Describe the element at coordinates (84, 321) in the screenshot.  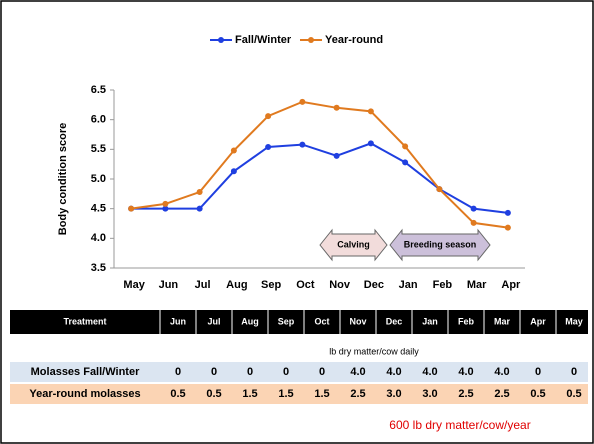
I see `table-header-cell: Treatment` at that location.